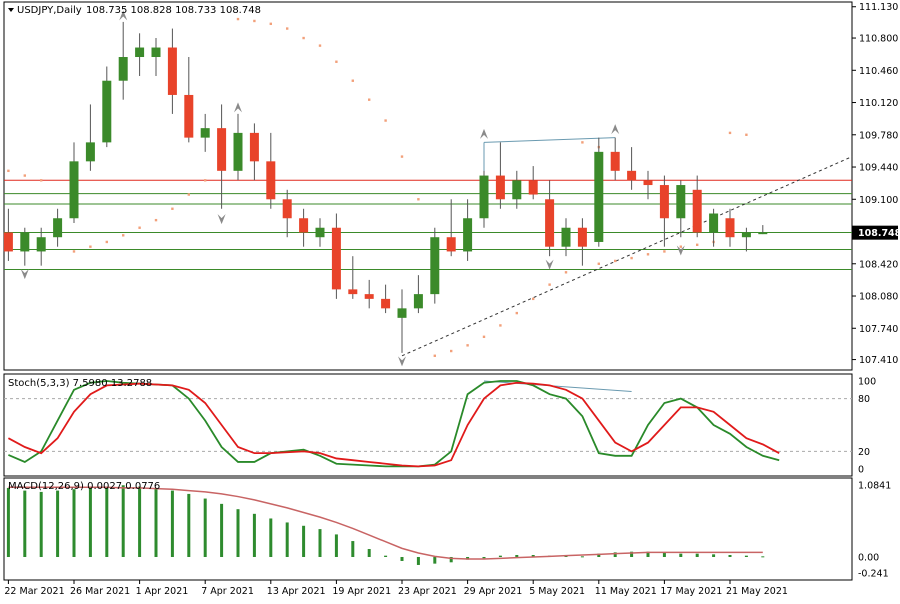  What do you see at coordinates (49, 10) in the screenshot?
I see `chart-symbol-label: USDJPY,Daily` at bounding box center [49, 10].